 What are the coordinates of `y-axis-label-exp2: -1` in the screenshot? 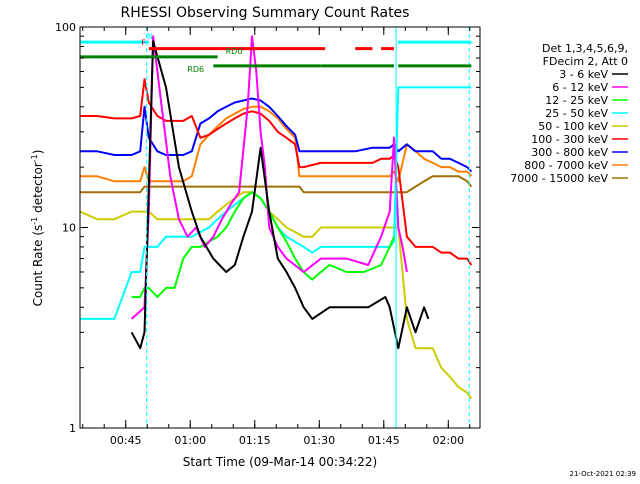 It's located at (34, 158).